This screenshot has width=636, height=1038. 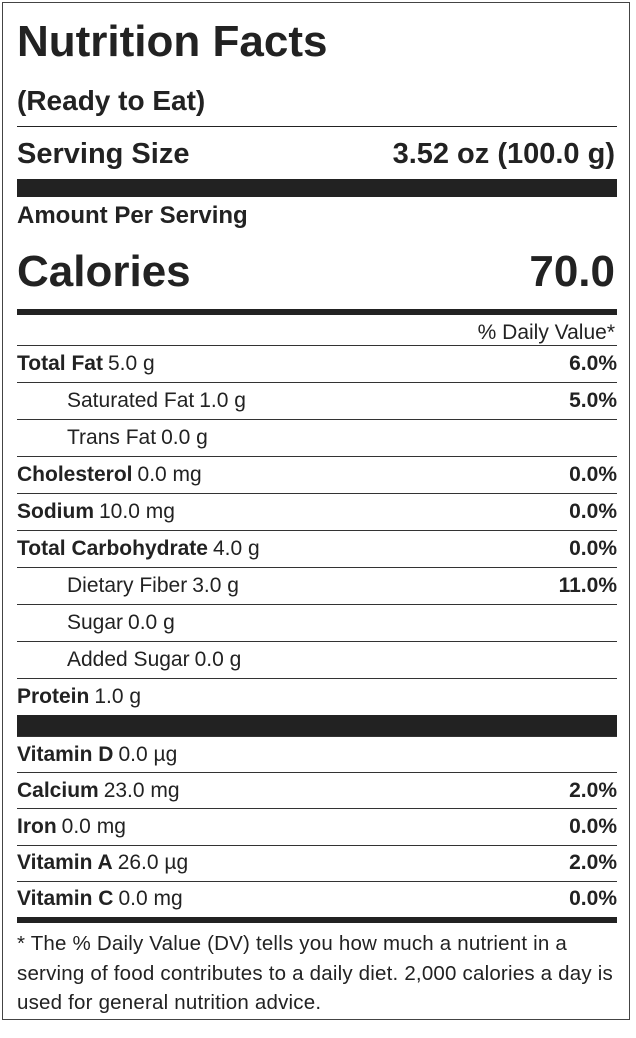 What do you see at coordinates (317, 548) in the screenshot?
I see `nutrient-row: Total Carbohydrate 4.0 g 0.0%` at bounding box center [317, 548].